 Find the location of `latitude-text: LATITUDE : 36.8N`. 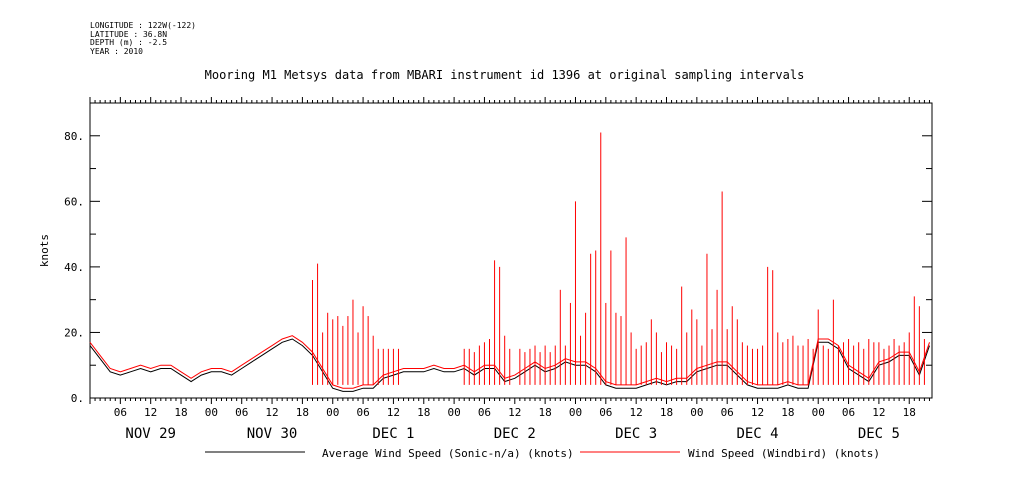

latitude-text: LATITUDE : 36.8N is located at coordinates (129, 34).